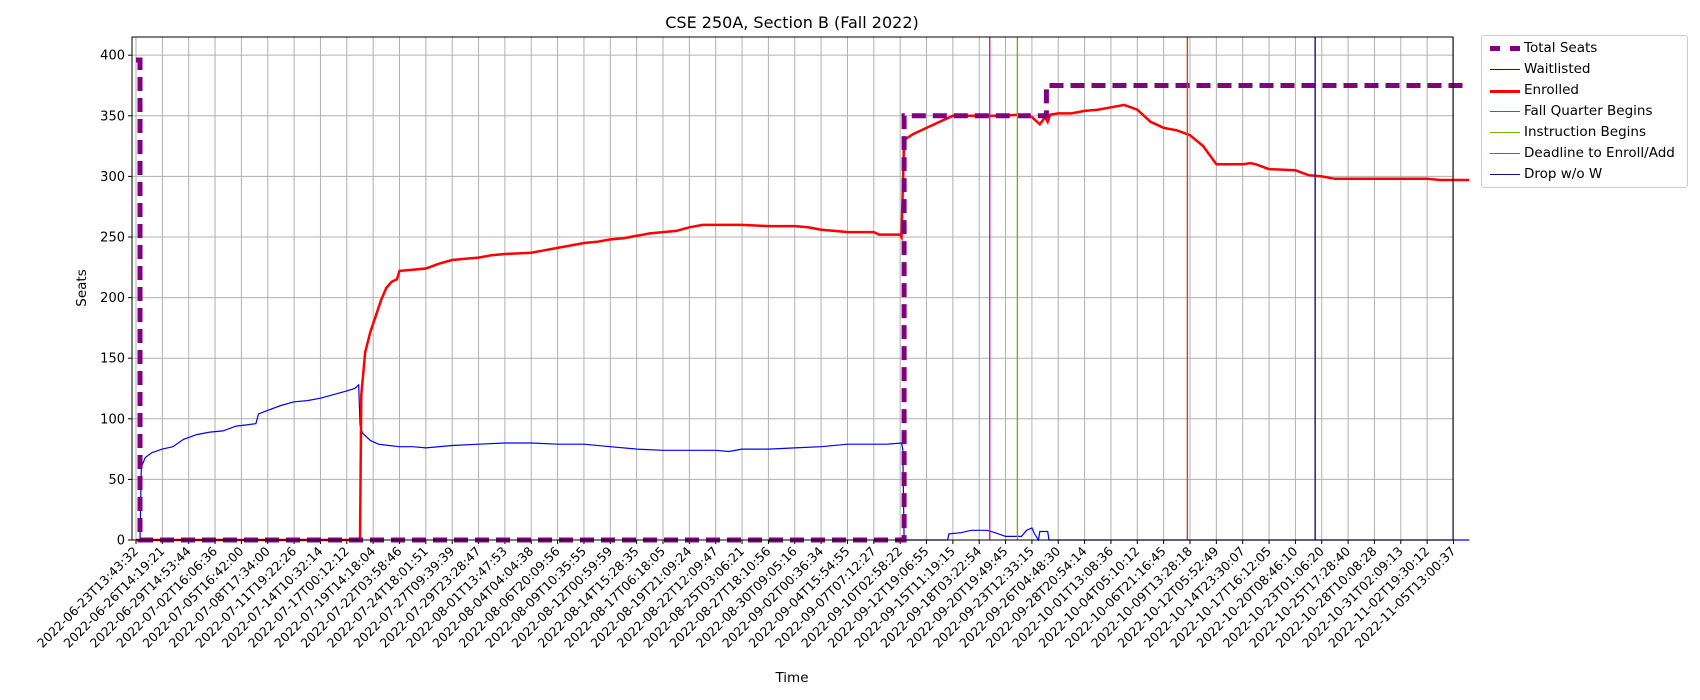  I want to click on x-axis-label: Time, so click(791, 678).